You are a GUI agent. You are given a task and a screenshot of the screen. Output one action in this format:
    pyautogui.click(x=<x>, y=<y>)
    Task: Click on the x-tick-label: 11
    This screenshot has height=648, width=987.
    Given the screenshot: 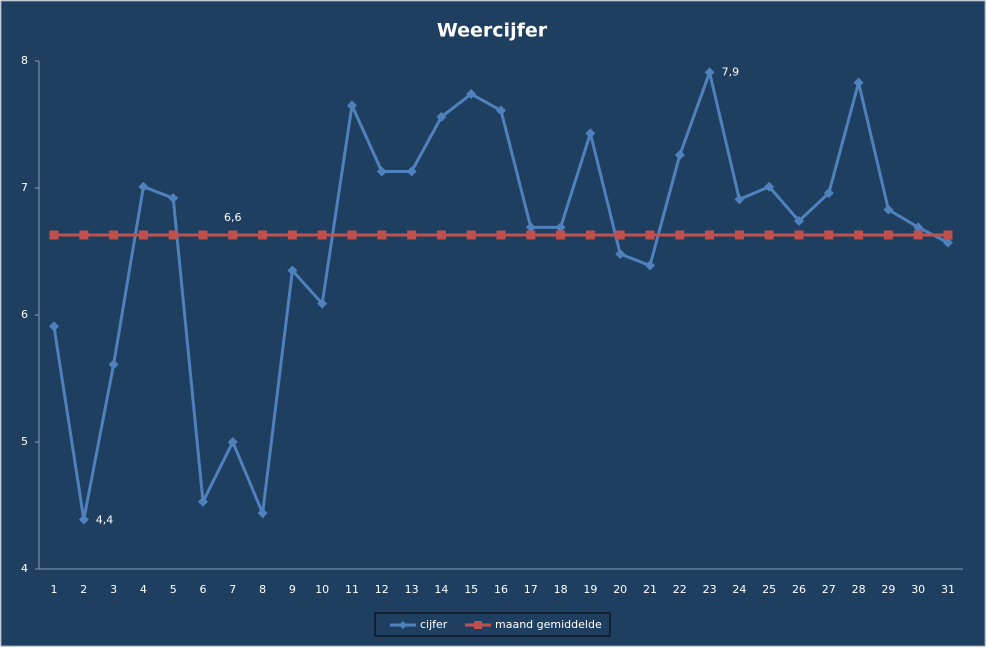 What is the action you would take?
    pyautogui.click(x=352, y=589)
    